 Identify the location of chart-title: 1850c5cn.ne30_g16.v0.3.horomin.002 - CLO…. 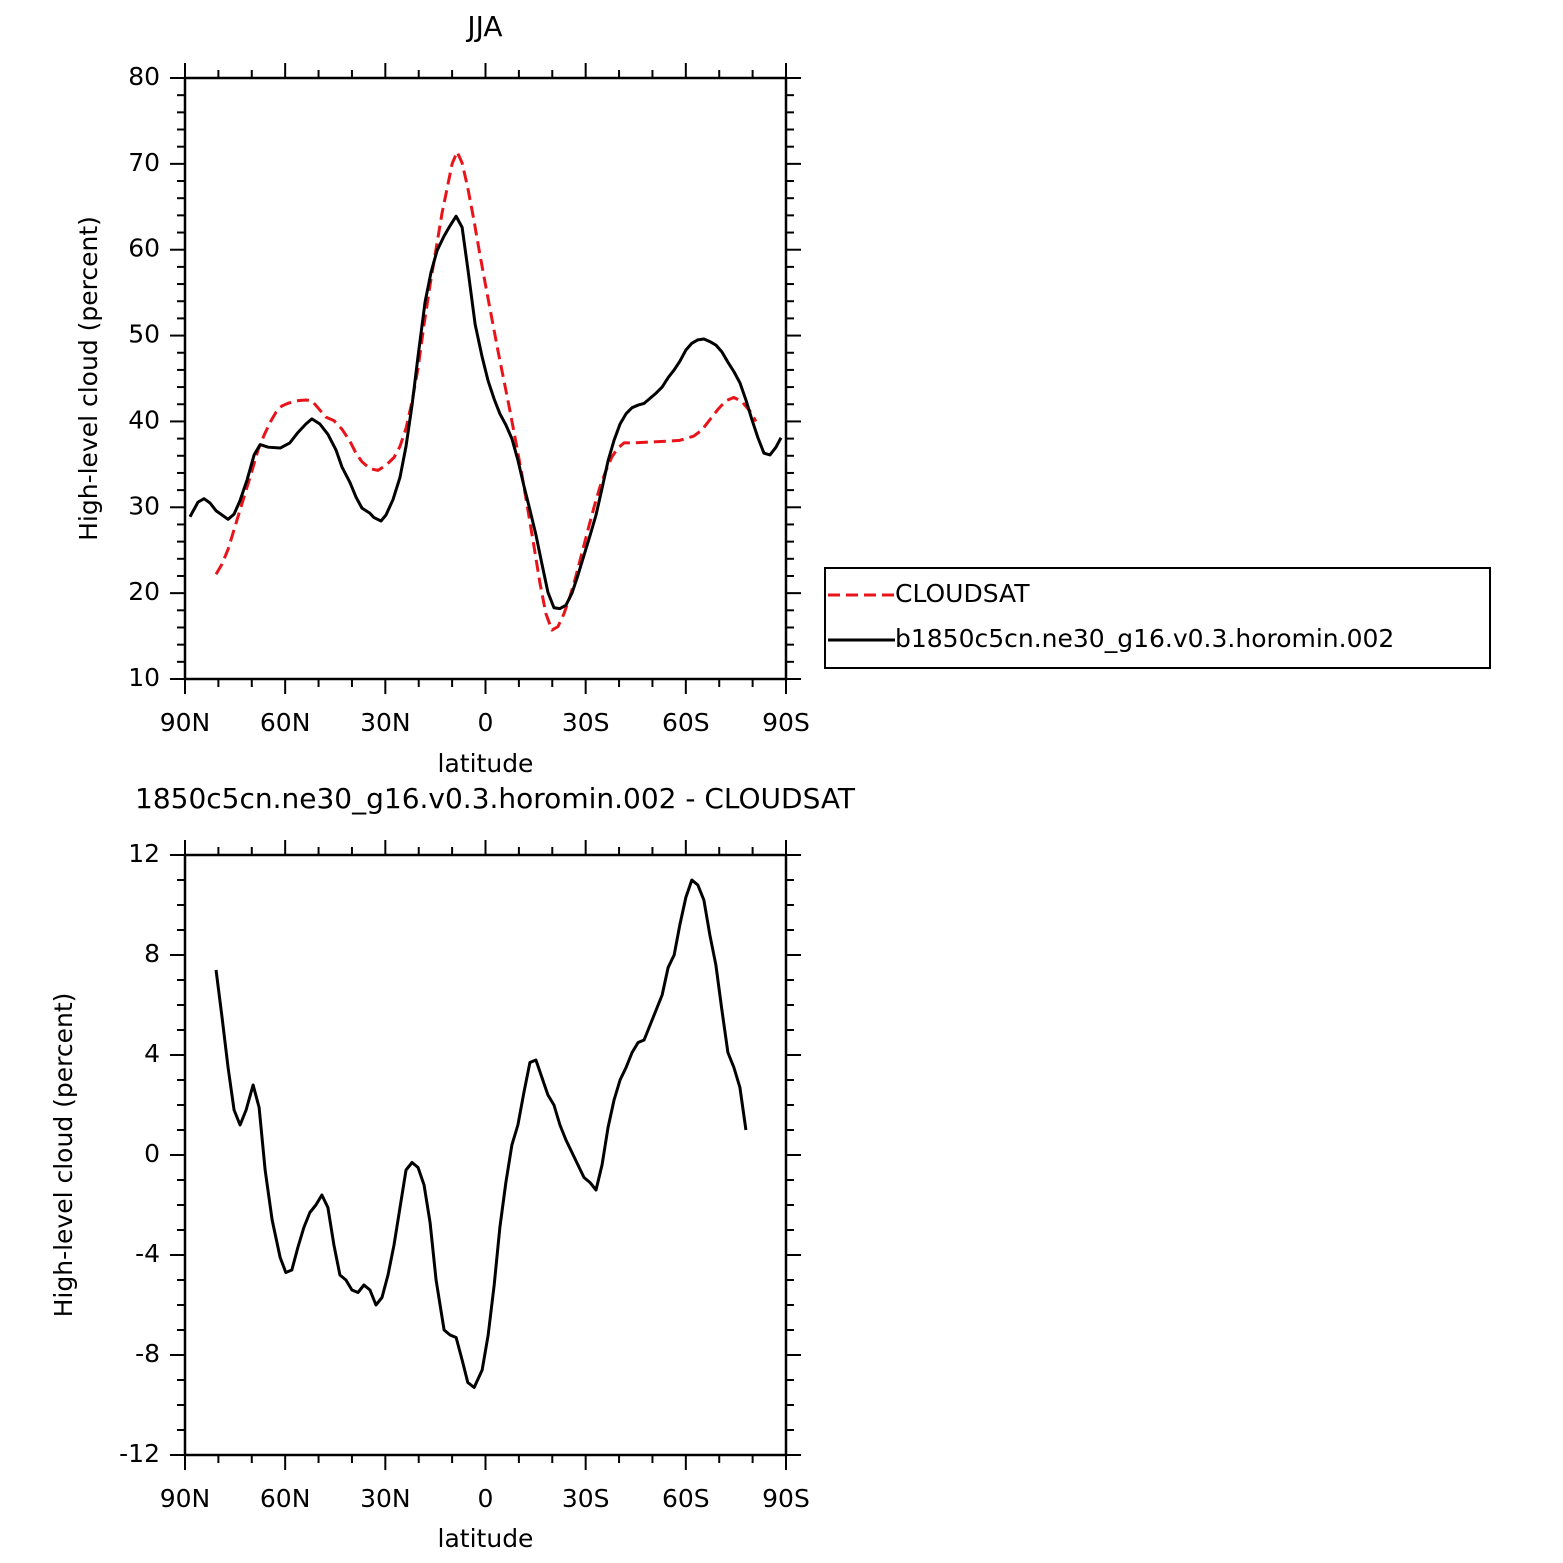
(495, 798).